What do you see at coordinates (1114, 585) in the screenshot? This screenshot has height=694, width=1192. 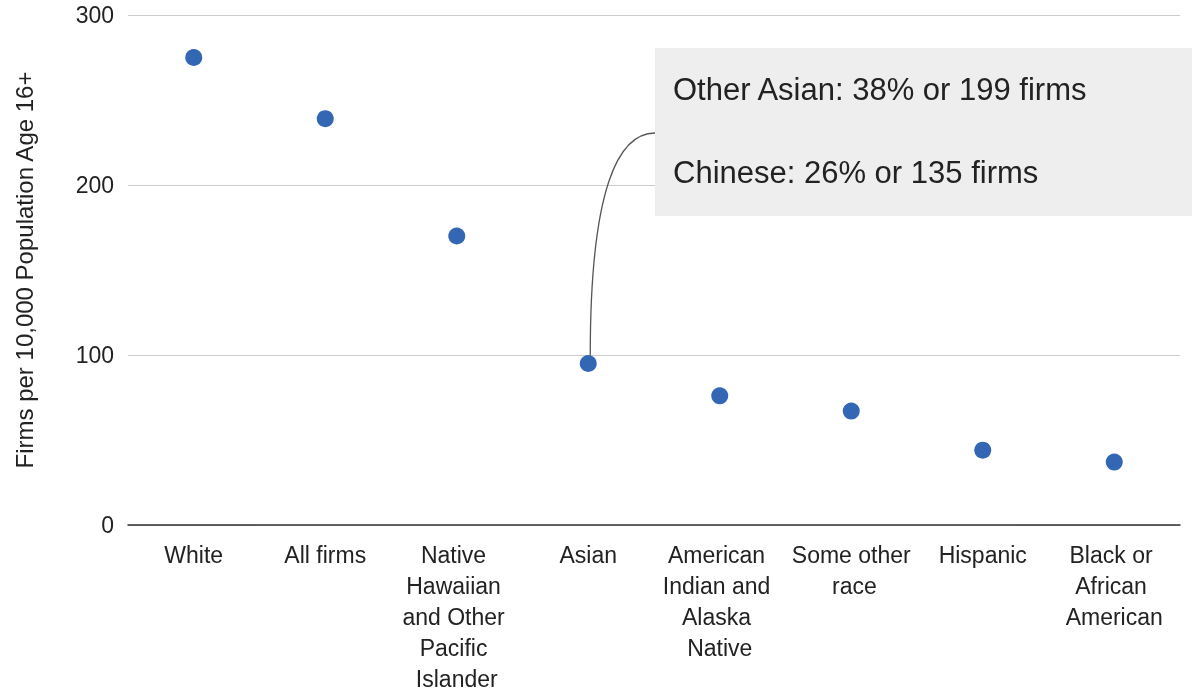 I see `x-tick-label: Black or African American` at bounding box center [1114, 585].